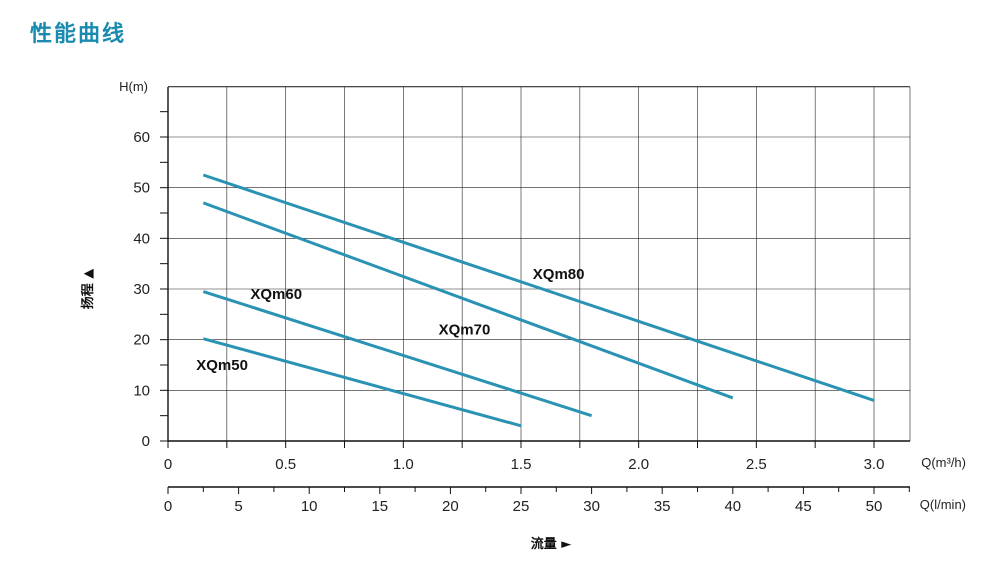 This screenshot has height=564, width=1008. I want to click on y-axis-unit: H(m), so click(133, 86).